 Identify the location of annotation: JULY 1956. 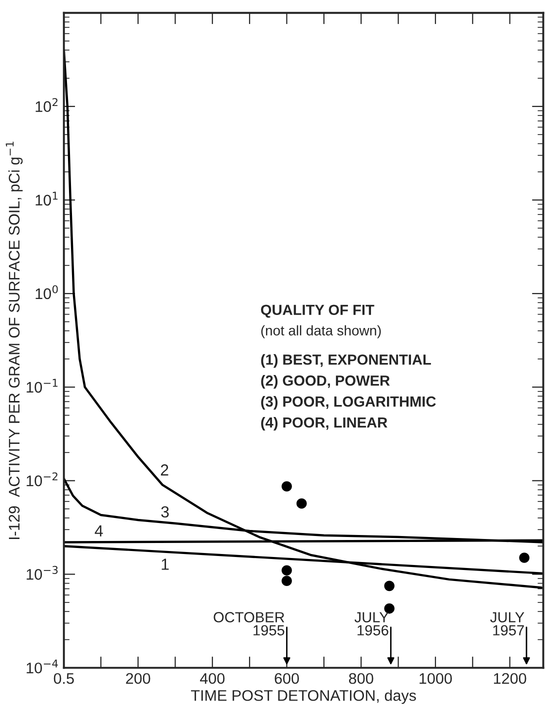
(371, 624).